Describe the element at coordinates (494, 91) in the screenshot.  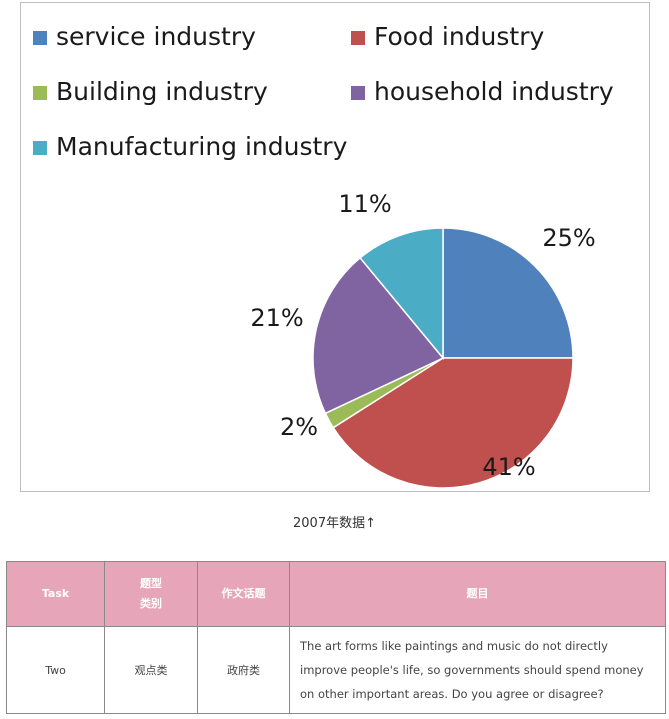
I see `legend-label: household industry` at that location.